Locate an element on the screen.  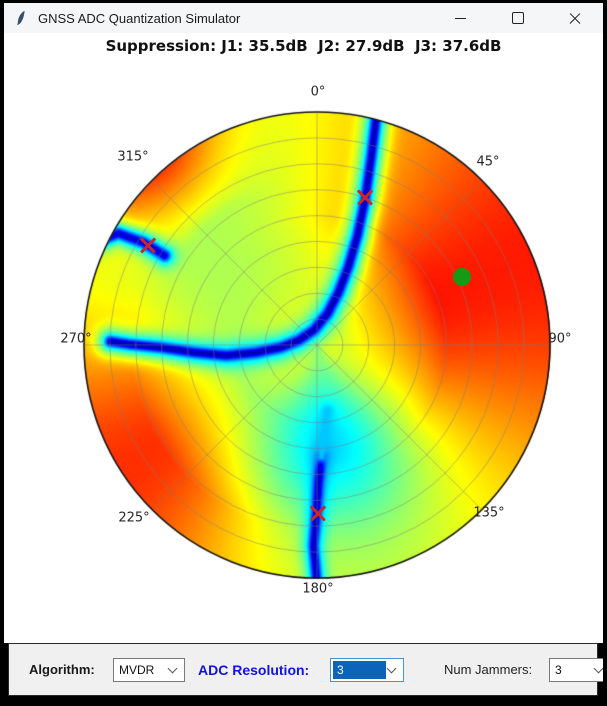
polar-angle-label: 270° is located at coordinates (76, 339).